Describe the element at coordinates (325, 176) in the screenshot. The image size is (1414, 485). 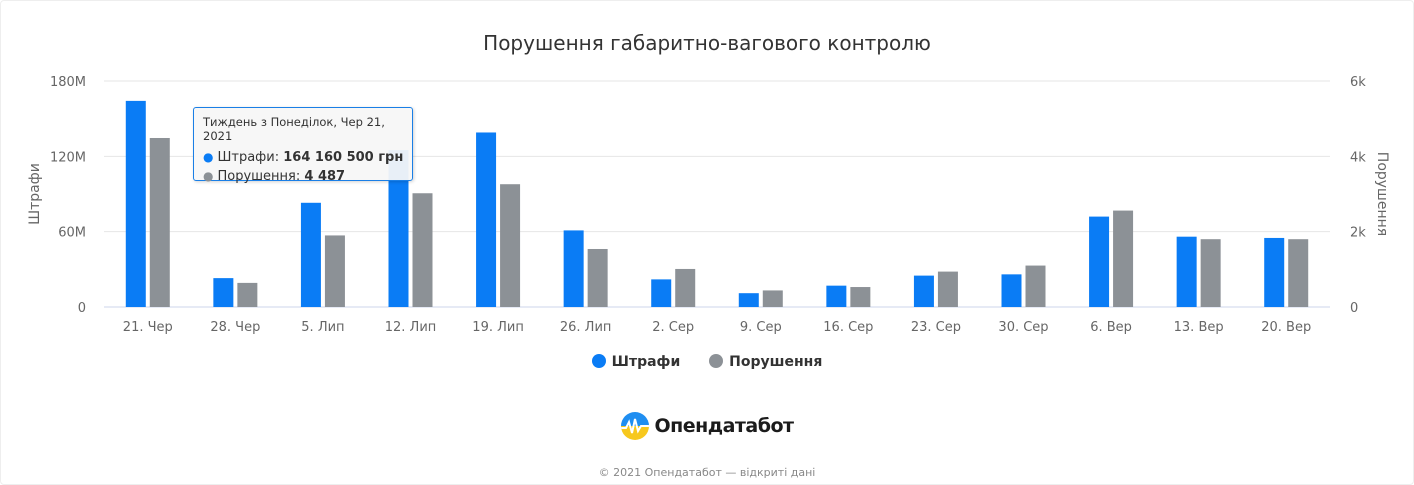
I see `tooltip-violations-value: 4 487` at that location.